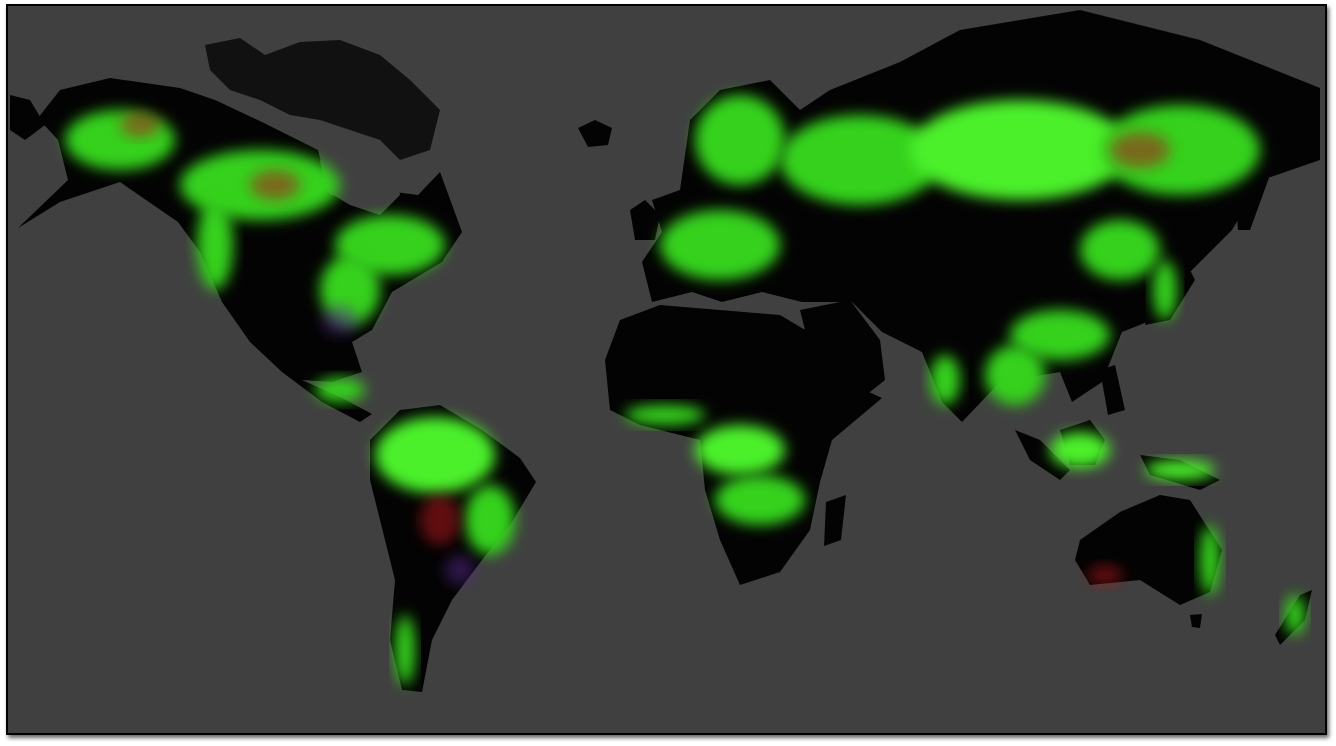 Image resolution: width=1336 pixels, height=746 pixels. Describe the element at coordinates (1252, 195) in the screenshot. I see `sakhalin-kamchatka` at that location.